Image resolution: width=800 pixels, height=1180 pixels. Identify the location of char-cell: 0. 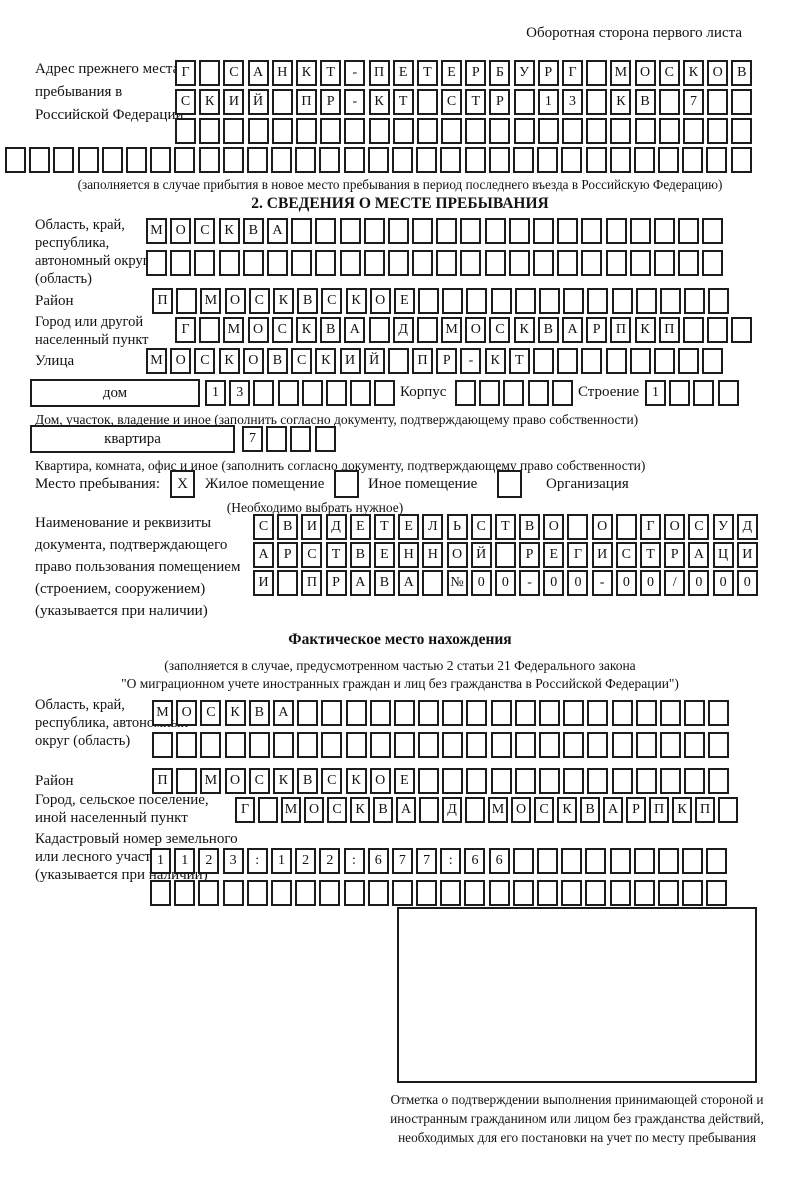
(699, 583).